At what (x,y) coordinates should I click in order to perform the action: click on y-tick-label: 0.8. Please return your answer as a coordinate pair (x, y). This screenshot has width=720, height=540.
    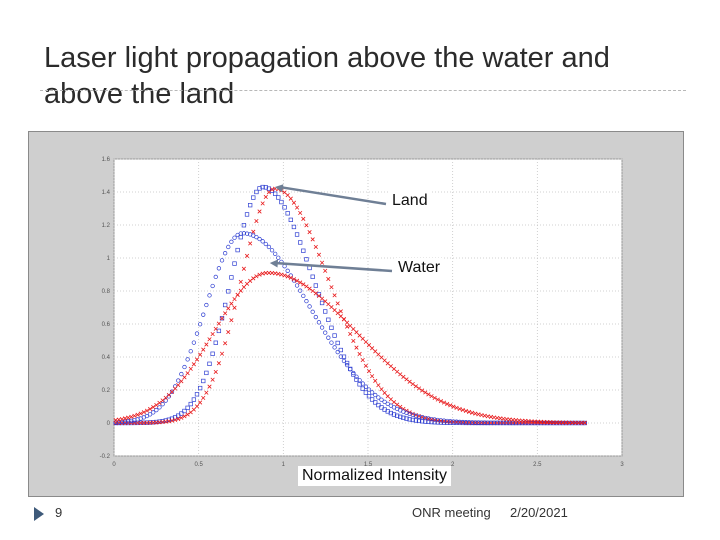
    Looking at the image, I should click on (106, 292).